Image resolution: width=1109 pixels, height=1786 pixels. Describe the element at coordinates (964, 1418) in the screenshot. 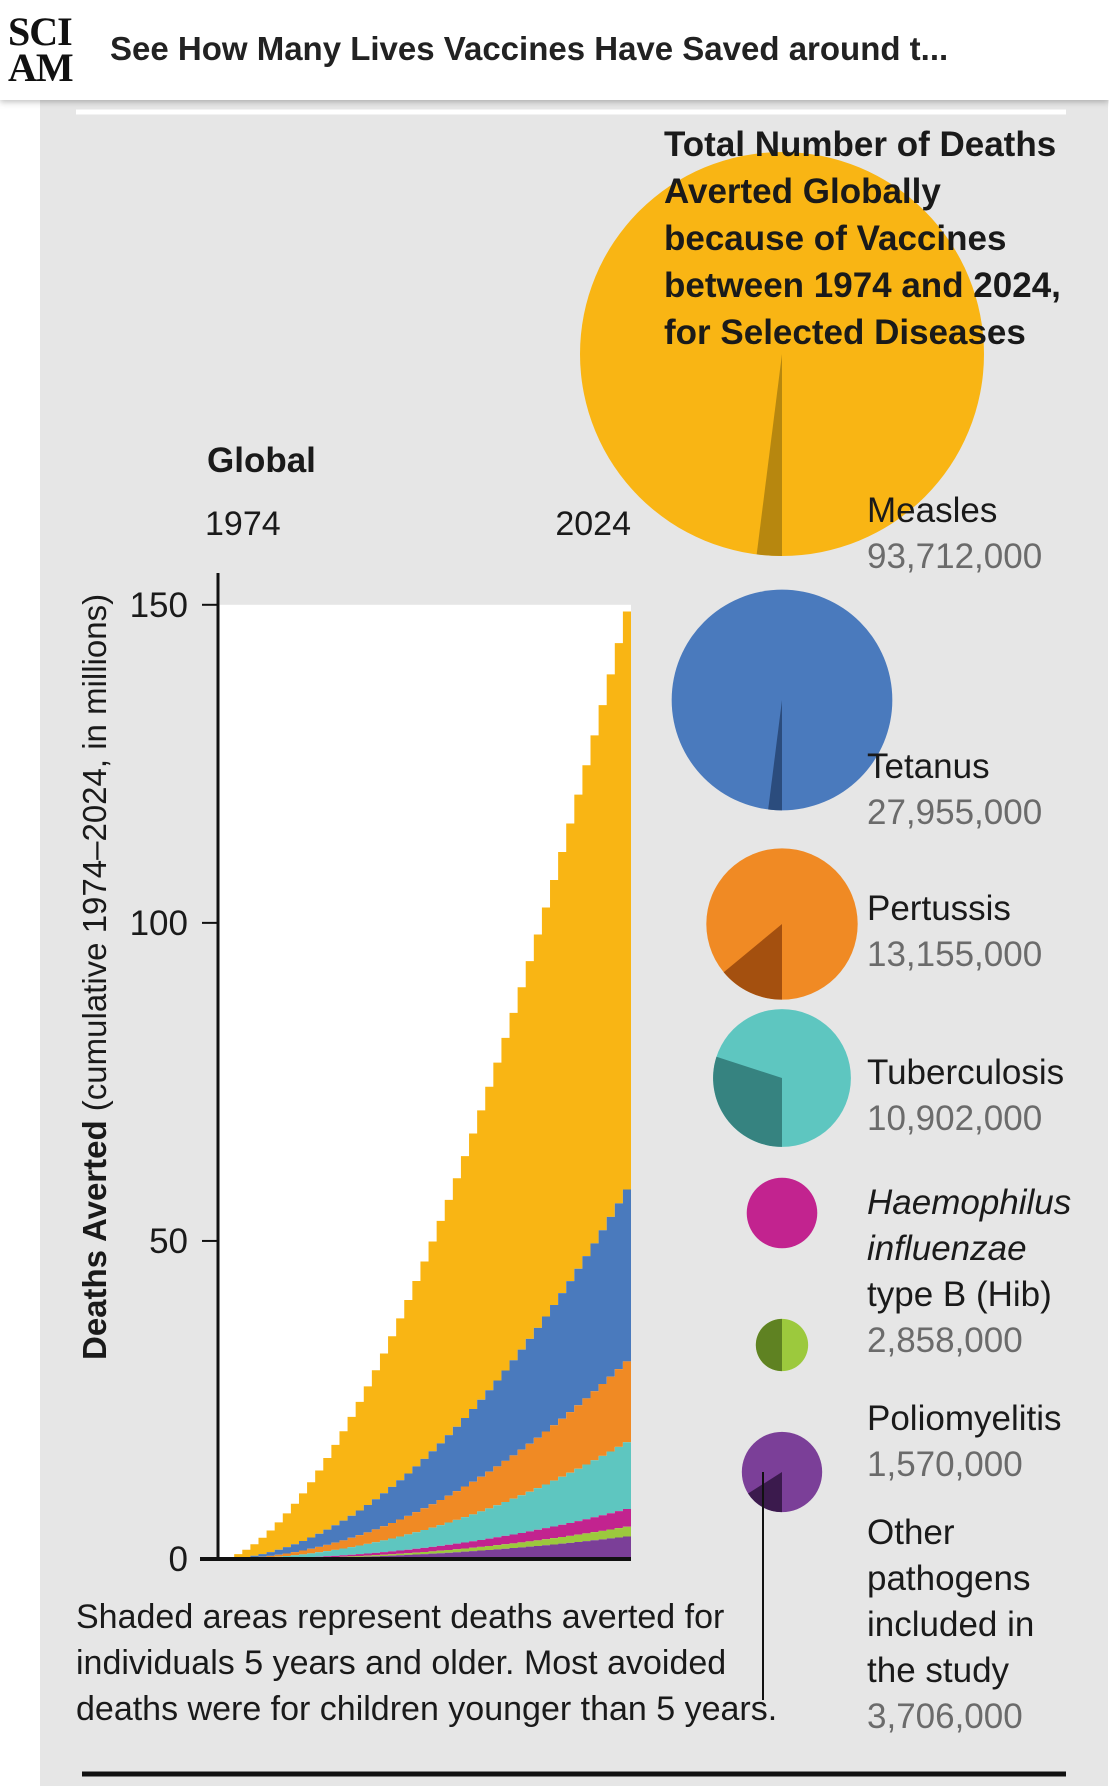

I see `pie-label-line: Poliomyelitis` at that location.